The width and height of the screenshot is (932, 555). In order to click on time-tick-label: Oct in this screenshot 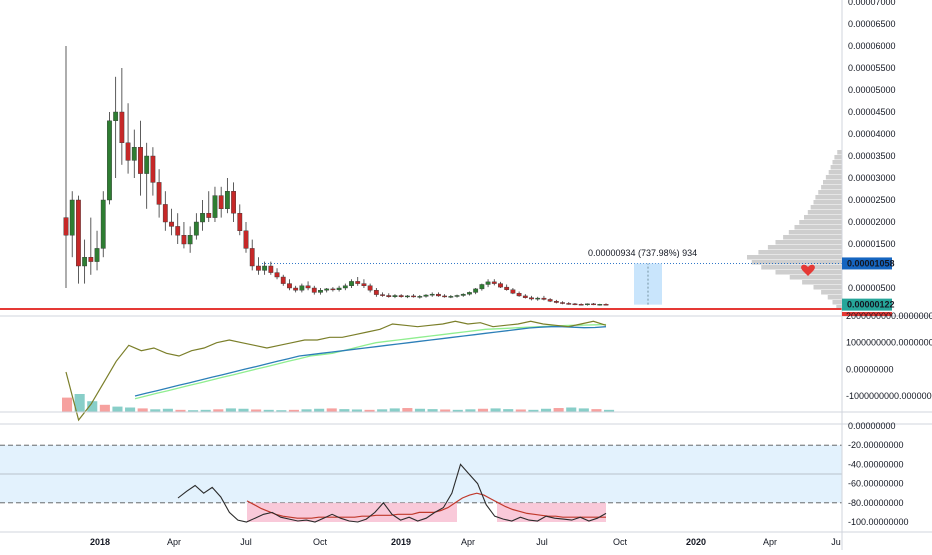, I will do `click(620, 542)`.